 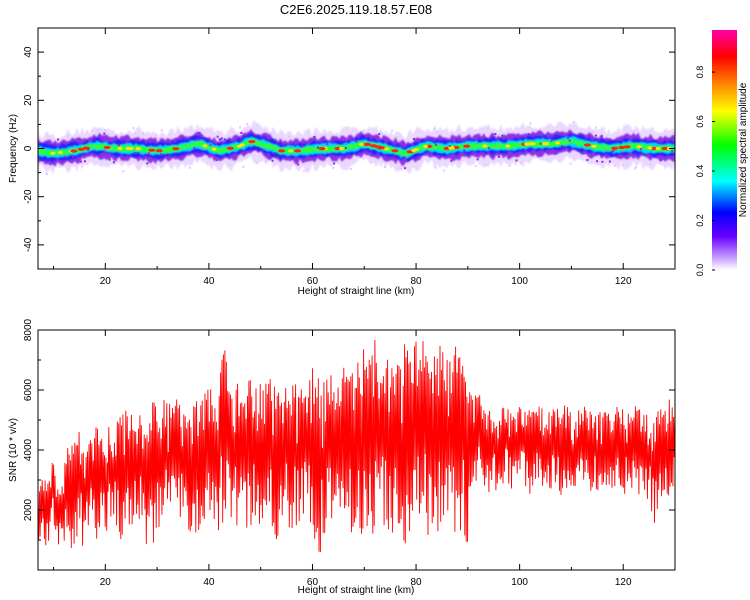 I want to click on colorbar-gradient, so click(x=724, y=150).